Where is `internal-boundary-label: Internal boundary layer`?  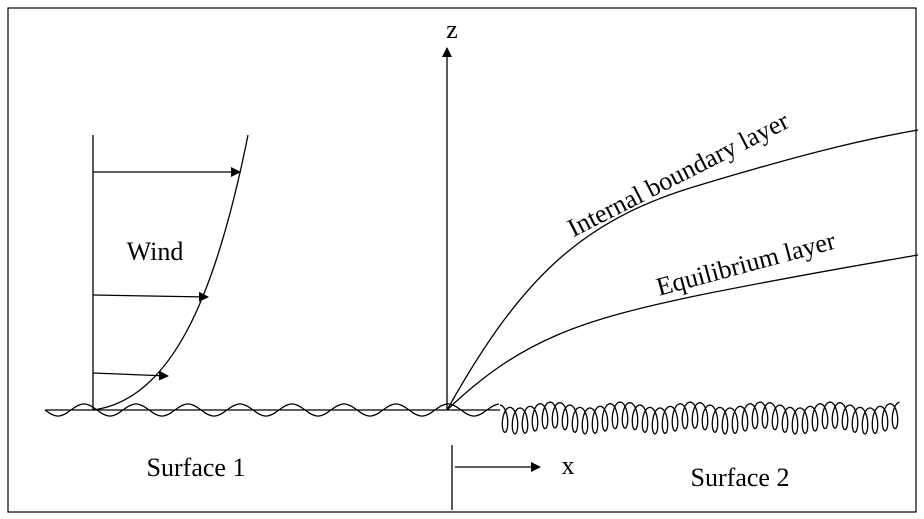
internal-boundary-label: Internal boundary layer is located at coordinates (678, 174).